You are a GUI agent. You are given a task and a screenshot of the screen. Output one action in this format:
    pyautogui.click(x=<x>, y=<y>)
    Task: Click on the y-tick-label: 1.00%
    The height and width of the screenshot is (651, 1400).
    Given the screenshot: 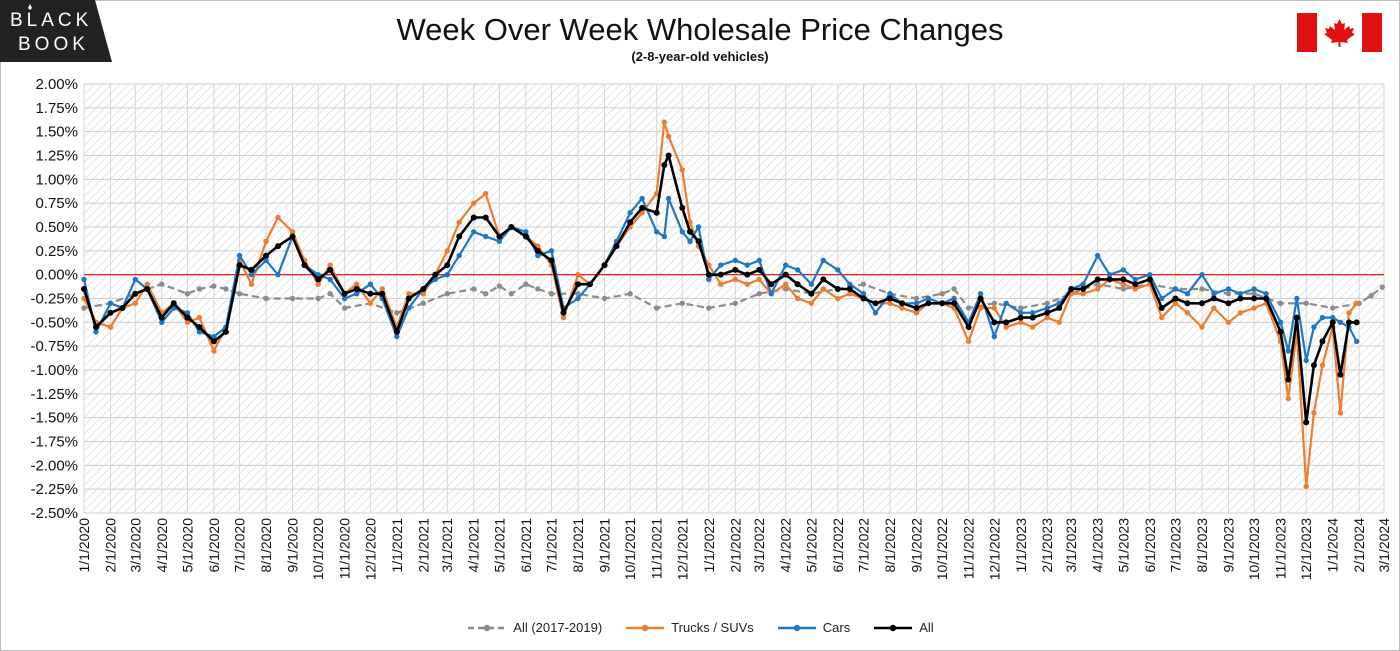 What is the action you would take?
    pyautogui.click(x=56, y=179)
    